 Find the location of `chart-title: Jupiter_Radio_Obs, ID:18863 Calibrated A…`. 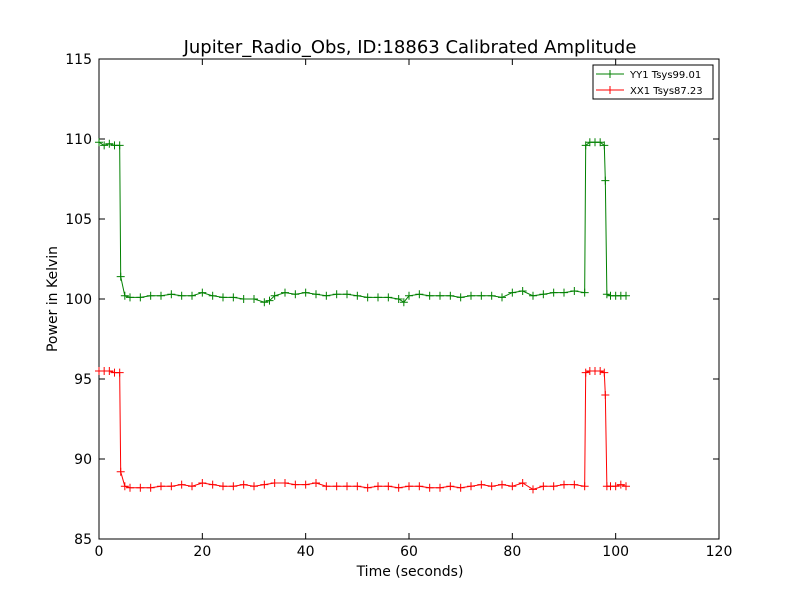

chart-title: Jupiter_Radio_Obs, ID:18863 Calibrated A… is located at coordinates (410, 47).